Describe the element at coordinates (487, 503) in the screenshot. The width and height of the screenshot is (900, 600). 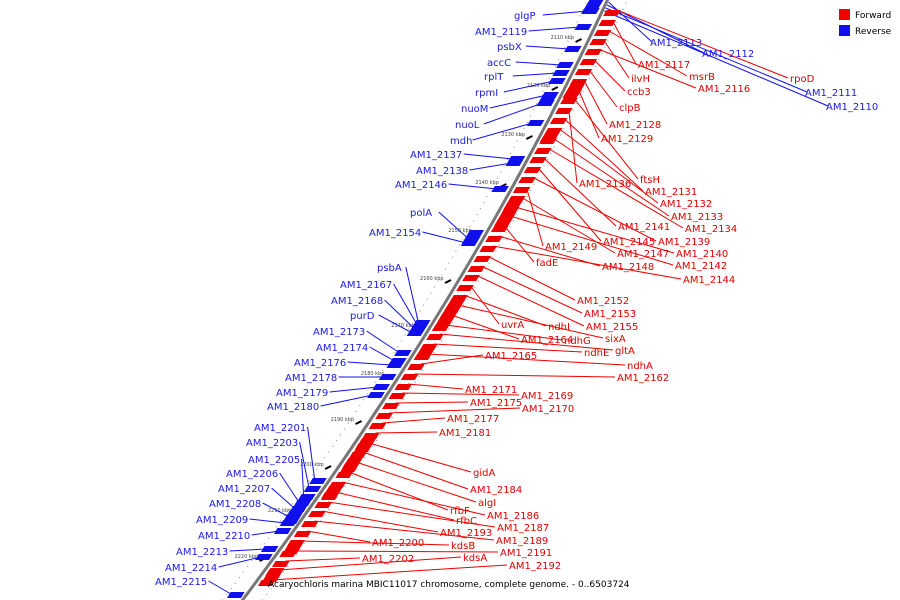
I see `forward-gene-label-algi: algI` at that location.